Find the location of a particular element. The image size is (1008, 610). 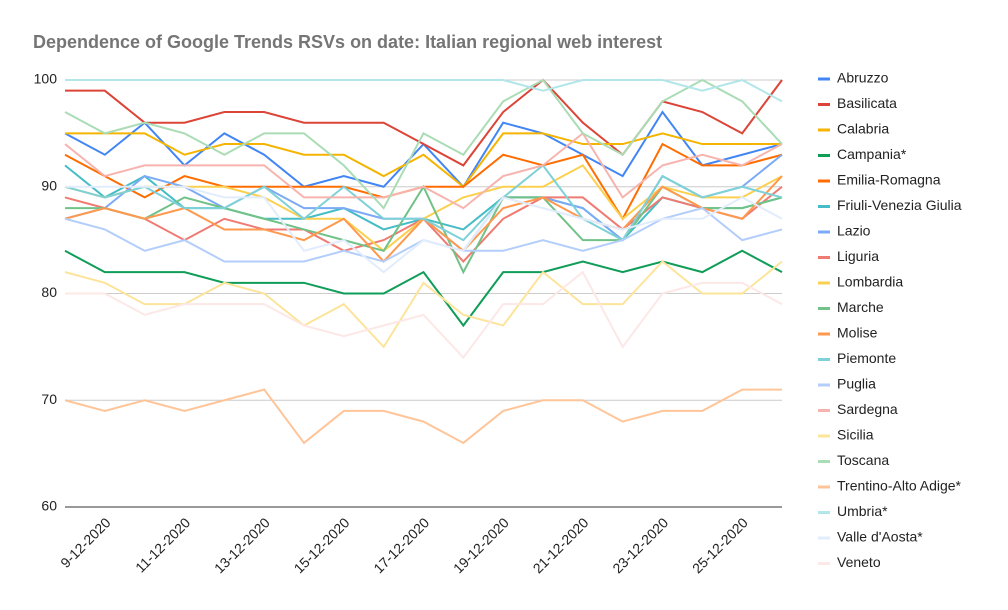

legend-label: Calabria is located at coordinates (863, 129).